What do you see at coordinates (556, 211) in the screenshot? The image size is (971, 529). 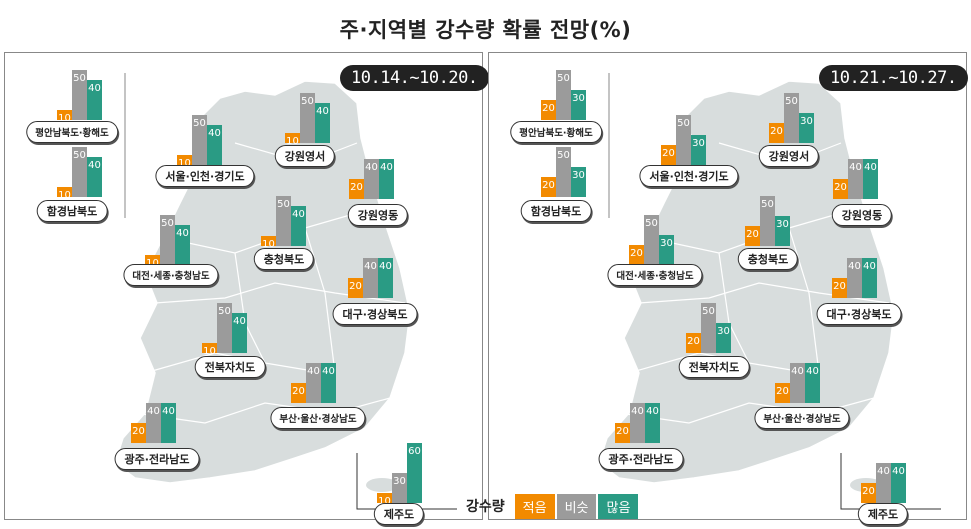 I see `region-label: 함경남북도` at bounding box center [556, 211].